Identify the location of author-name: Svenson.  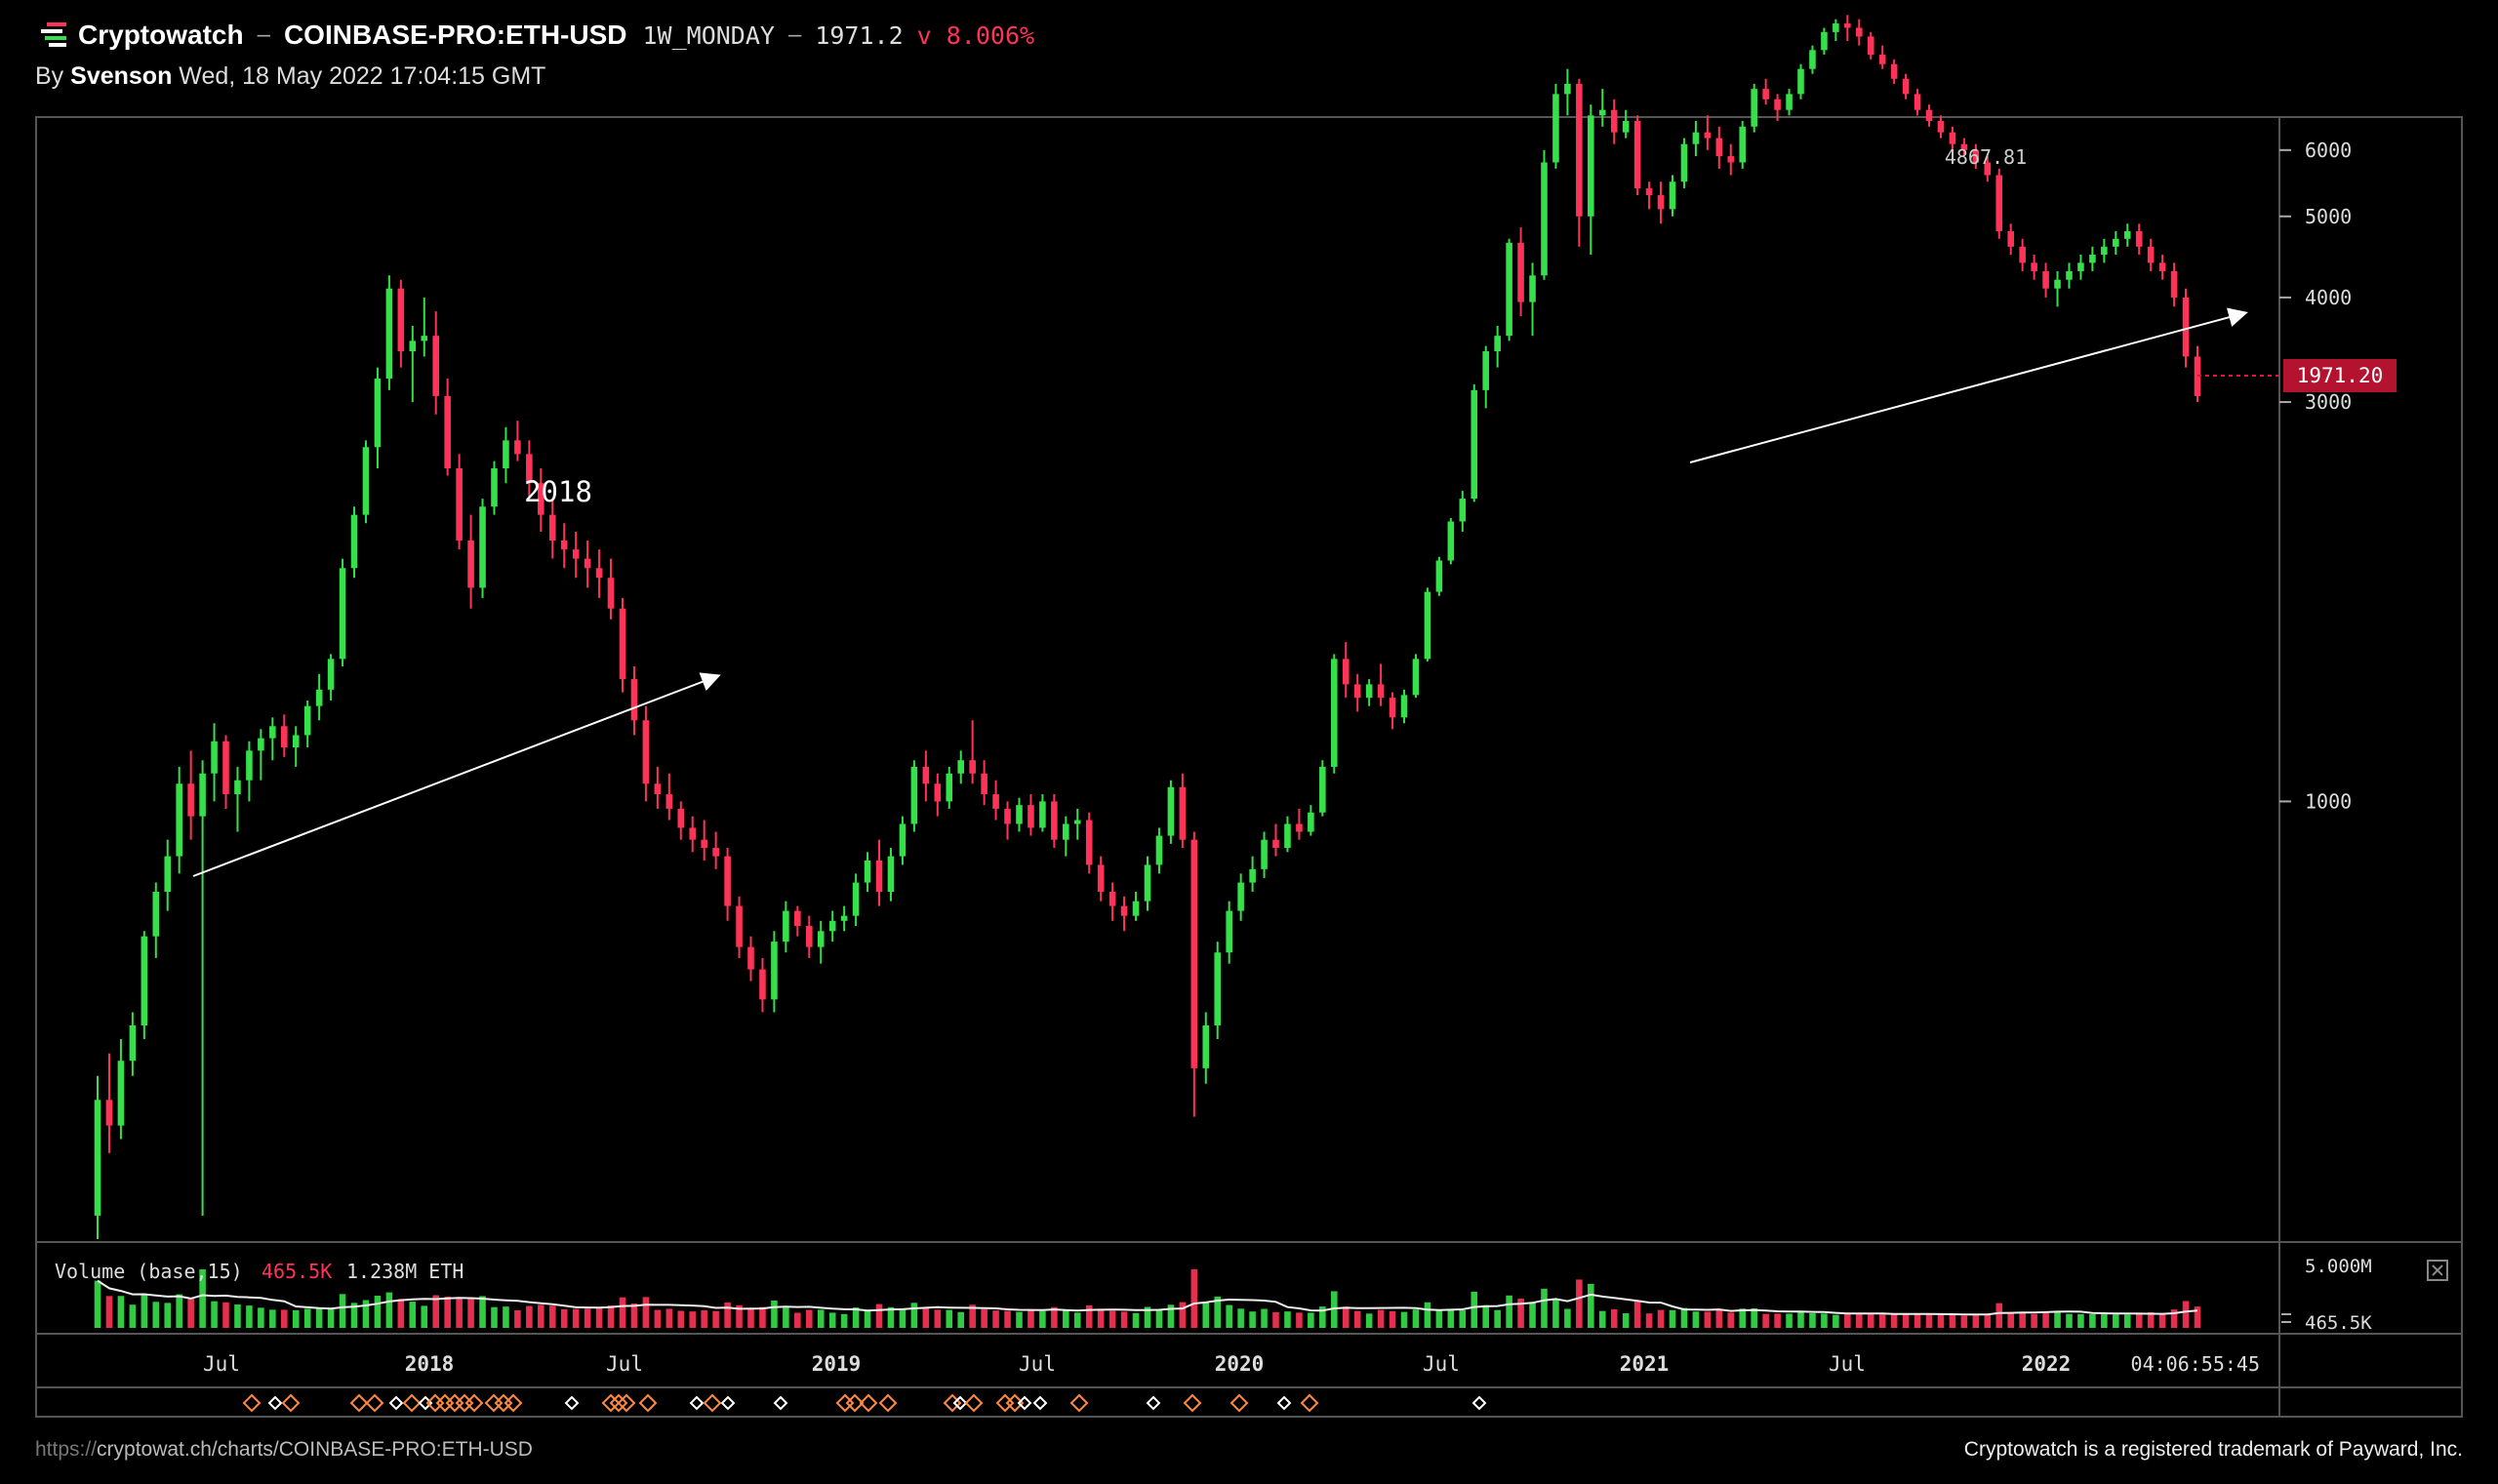
(121, 76).